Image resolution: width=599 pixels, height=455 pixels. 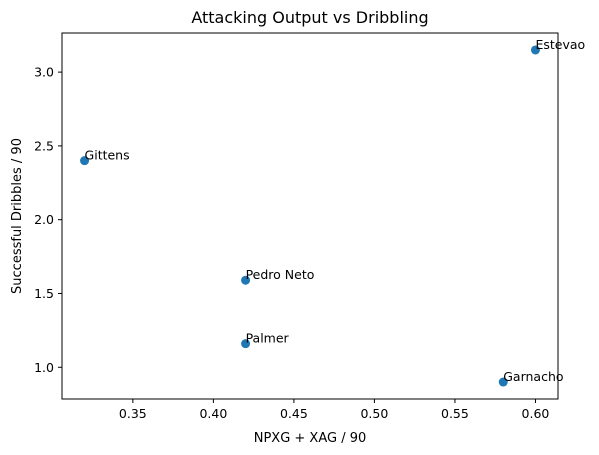 What do you see at coordinates (44, 367) in the screenshot?
I see `y-tick-label: 1.0` at bounding box center [44, 367].